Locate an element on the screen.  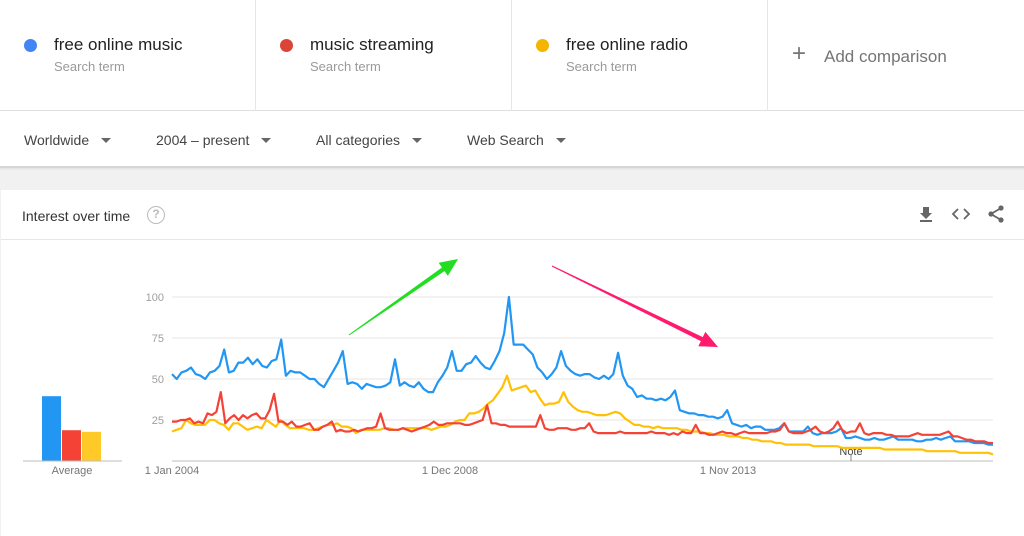
time-range-dropdown-label: 2004 – present is located at coordinates (203, 140).